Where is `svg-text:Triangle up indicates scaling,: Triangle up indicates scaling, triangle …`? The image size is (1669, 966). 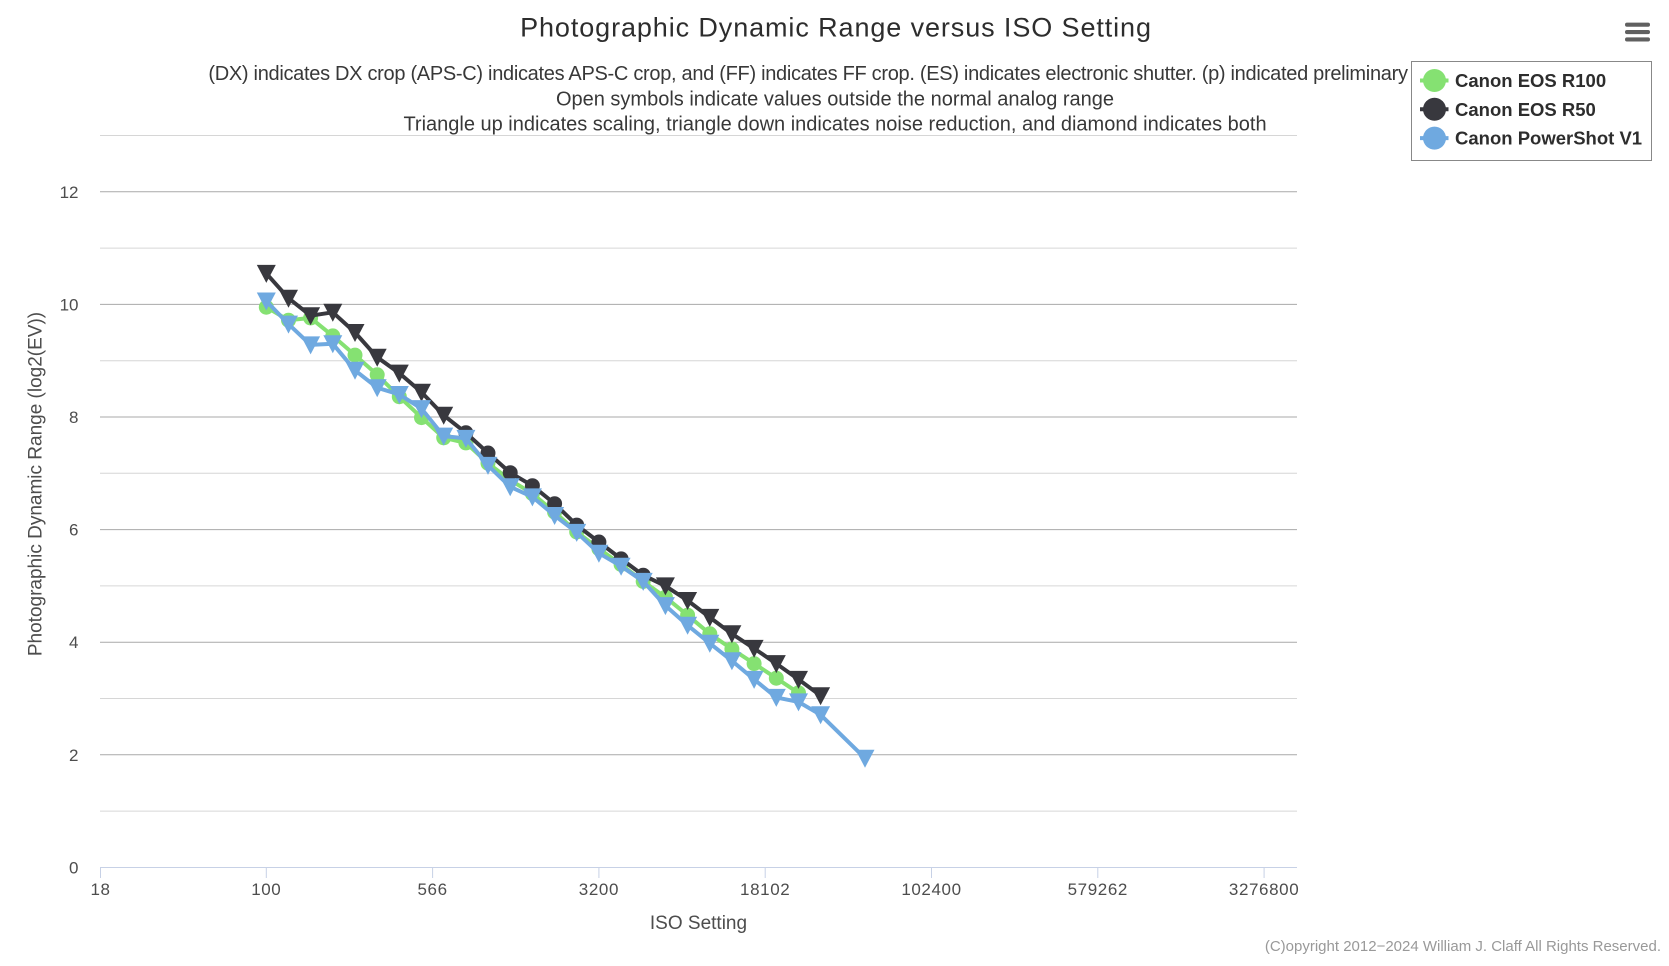 svg-text:Triangle up indicates scaling,: Triangle up indicates scaling, triangle … is located at coordinates (834, 125).